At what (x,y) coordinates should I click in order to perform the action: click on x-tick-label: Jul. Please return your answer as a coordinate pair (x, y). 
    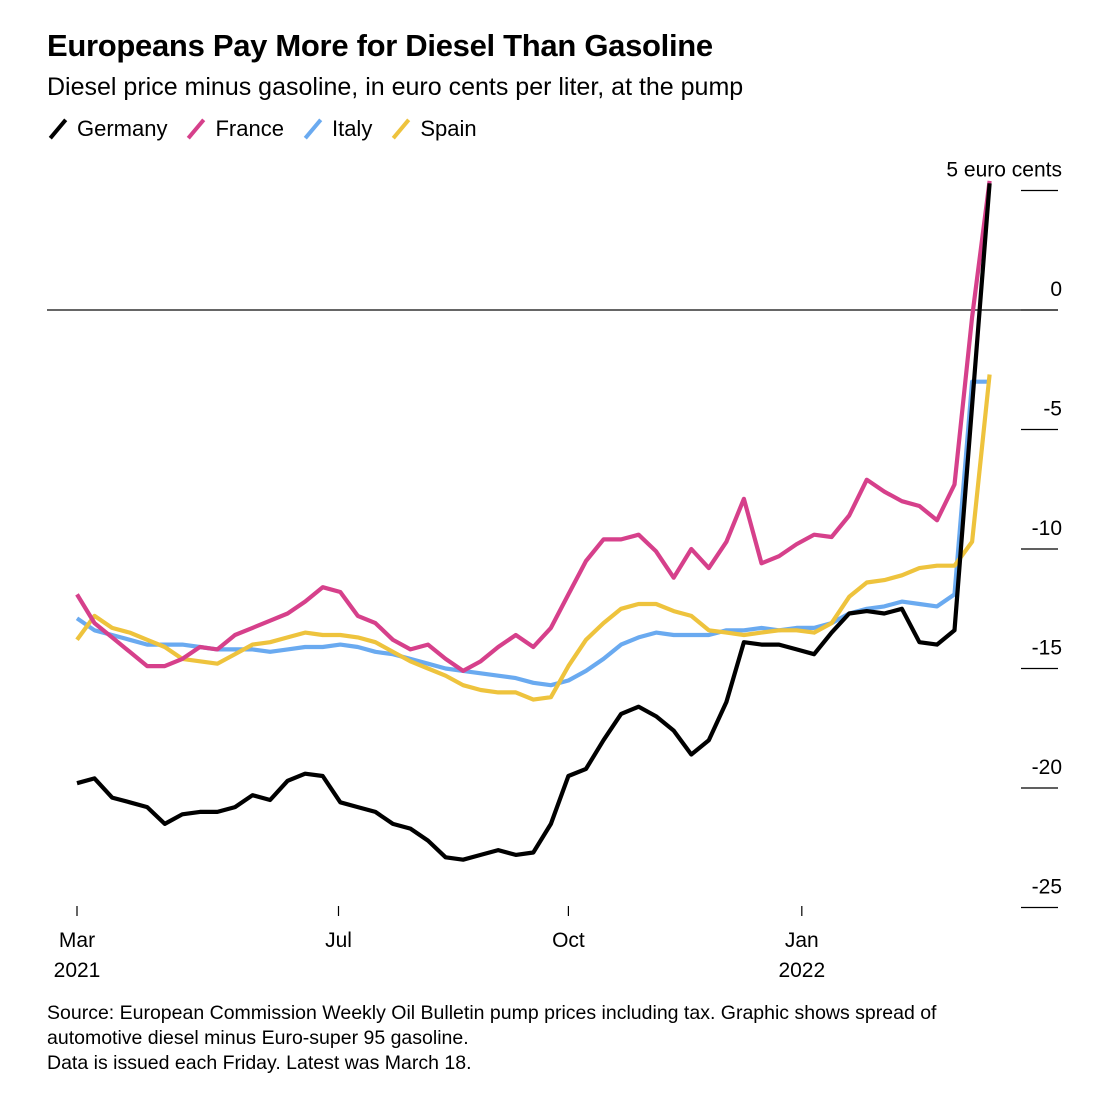
    Looking at the image, I should click on (338, 940).